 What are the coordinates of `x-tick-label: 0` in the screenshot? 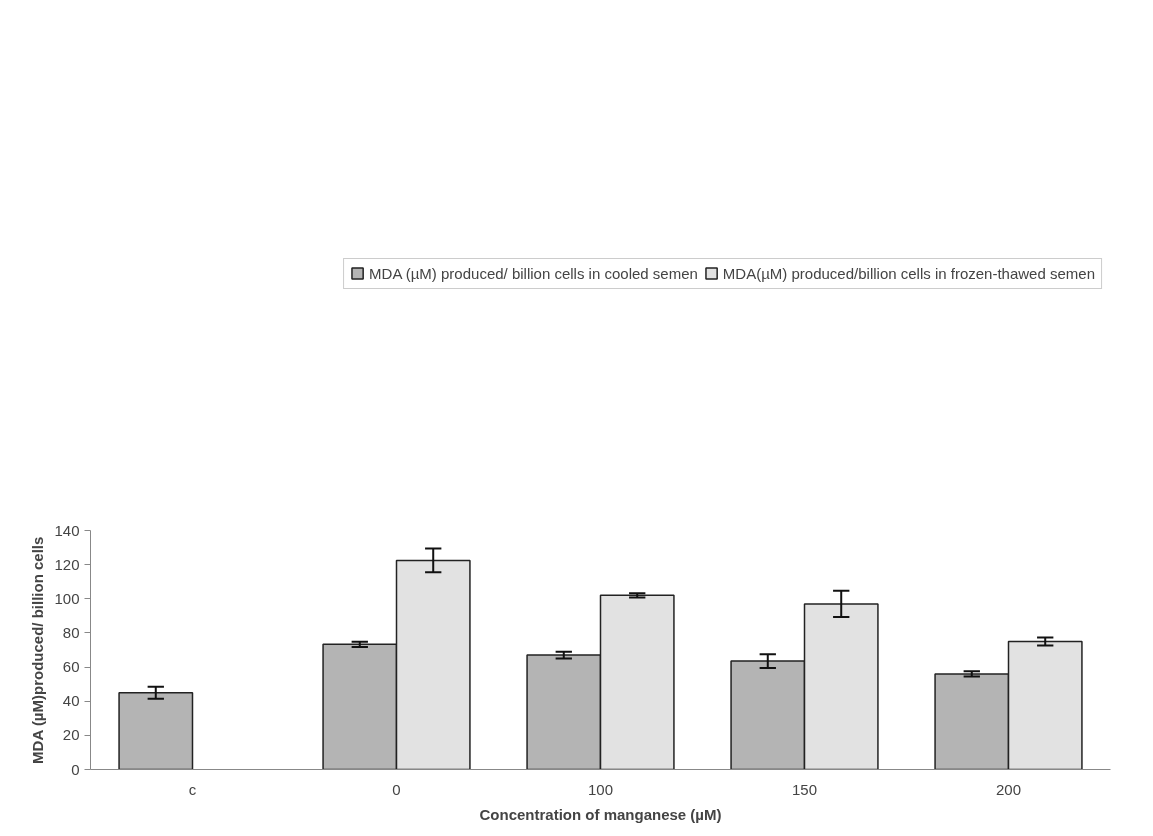 It's located at (396, 789).